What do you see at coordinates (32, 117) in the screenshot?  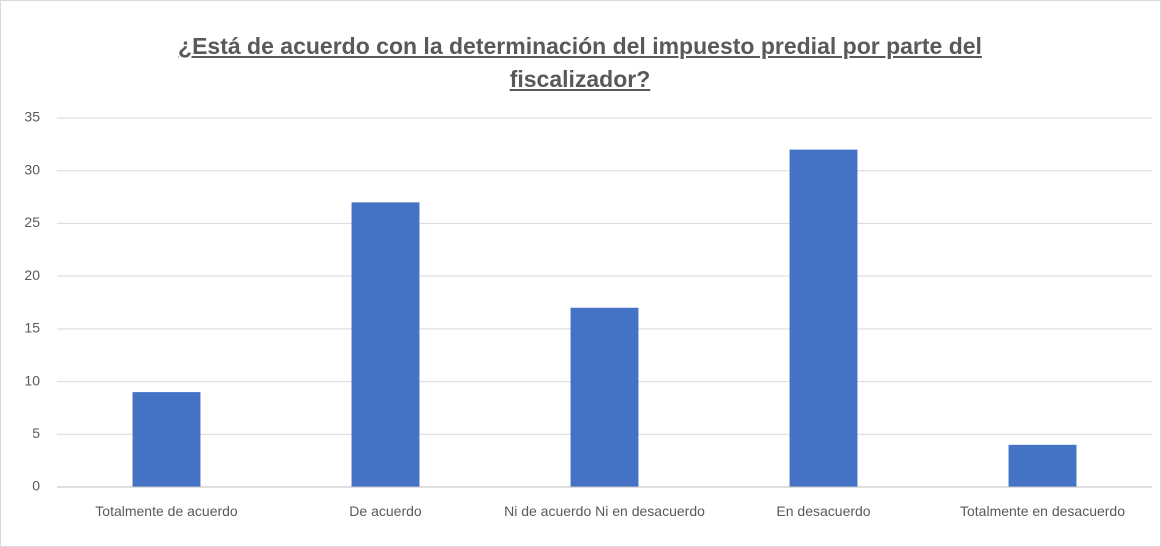 I see `y-tick-label: 35` at bounding box center [32, 117].